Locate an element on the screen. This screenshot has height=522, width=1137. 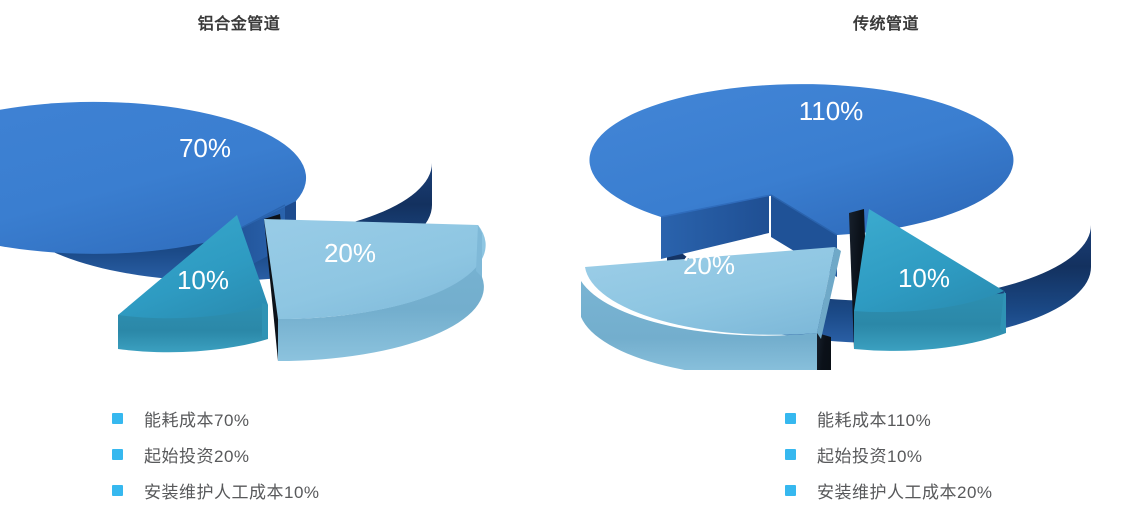
legend-item-install-left: 起始投资20% is located at coordinates (216, 454).